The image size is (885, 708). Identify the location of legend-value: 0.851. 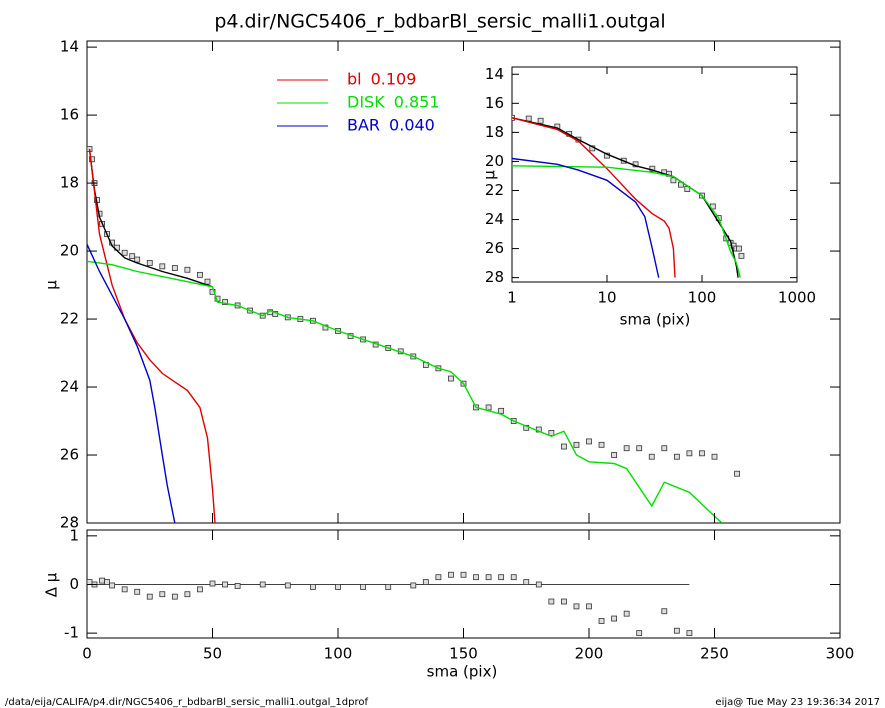
(417, 102).